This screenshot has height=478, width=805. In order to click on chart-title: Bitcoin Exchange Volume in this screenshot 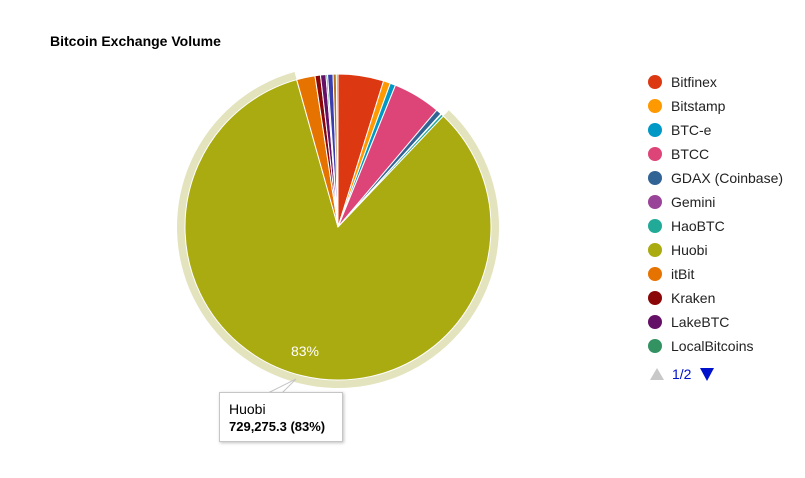, I will do `click(135, 41)`.